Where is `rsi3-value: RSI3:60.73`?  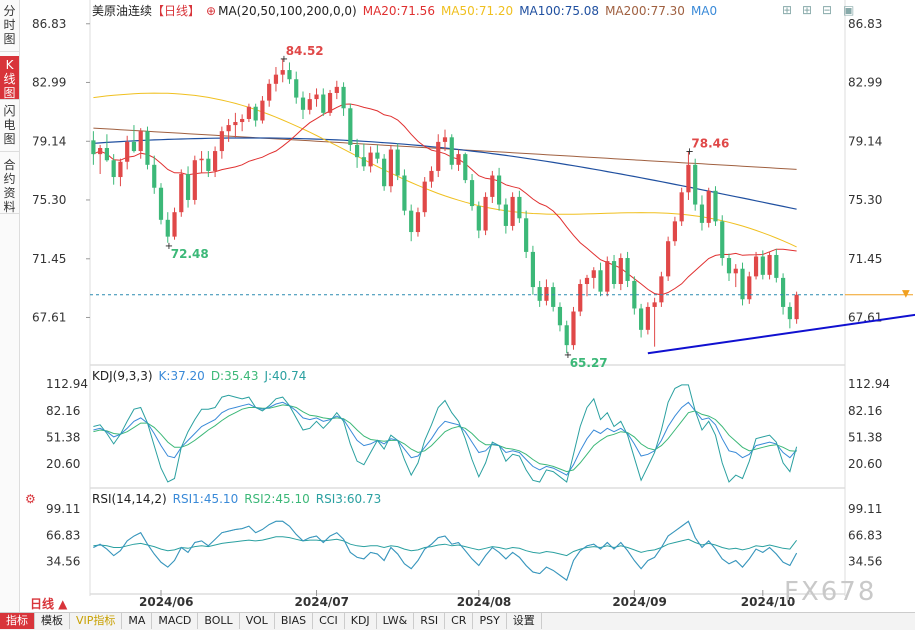 rsi3-value: RSI3:60.73 is located at coordinates (348, 499).